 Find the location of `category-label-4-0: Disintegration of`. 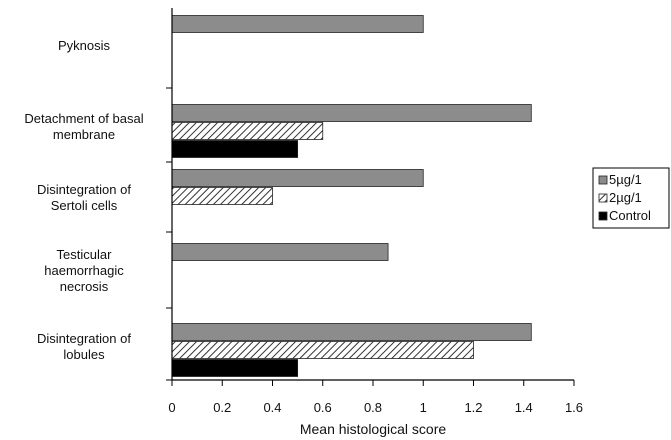

category-label-4-0: Disintegration of is located at coordinates (84, 338).